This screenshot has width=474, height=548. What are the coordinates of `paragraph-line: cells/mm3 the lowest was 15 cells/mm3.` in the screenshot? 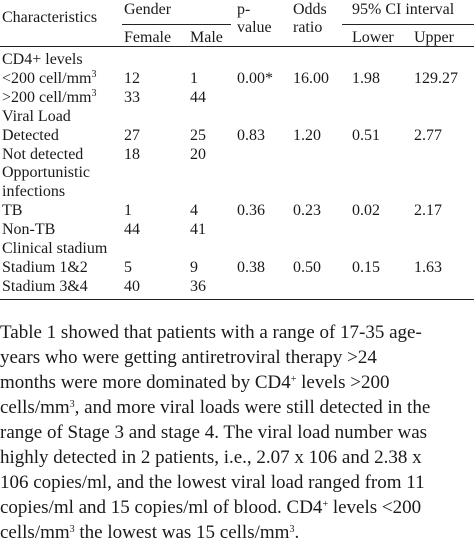 It's located at (150, 532).